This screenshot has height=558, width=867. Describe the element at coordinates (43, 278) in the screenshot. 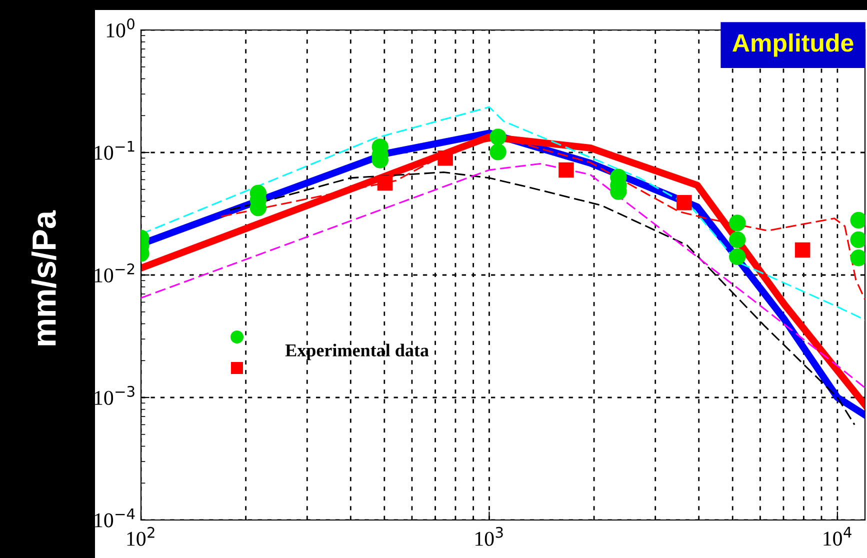

I see `y-axis-title: mm/s/Pa` at that location.